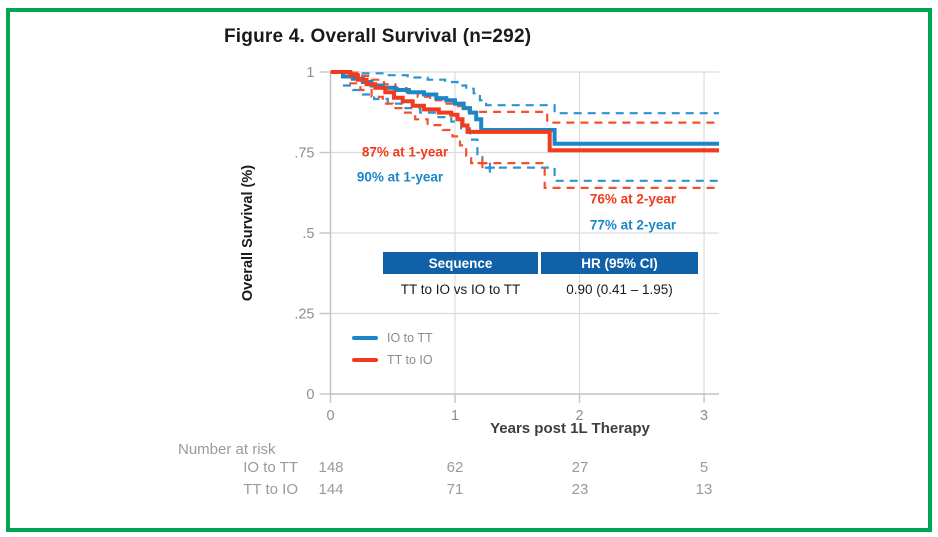  I want to click on ci-curve-io-to-tt-95-ci-lower, so click(531, 133).